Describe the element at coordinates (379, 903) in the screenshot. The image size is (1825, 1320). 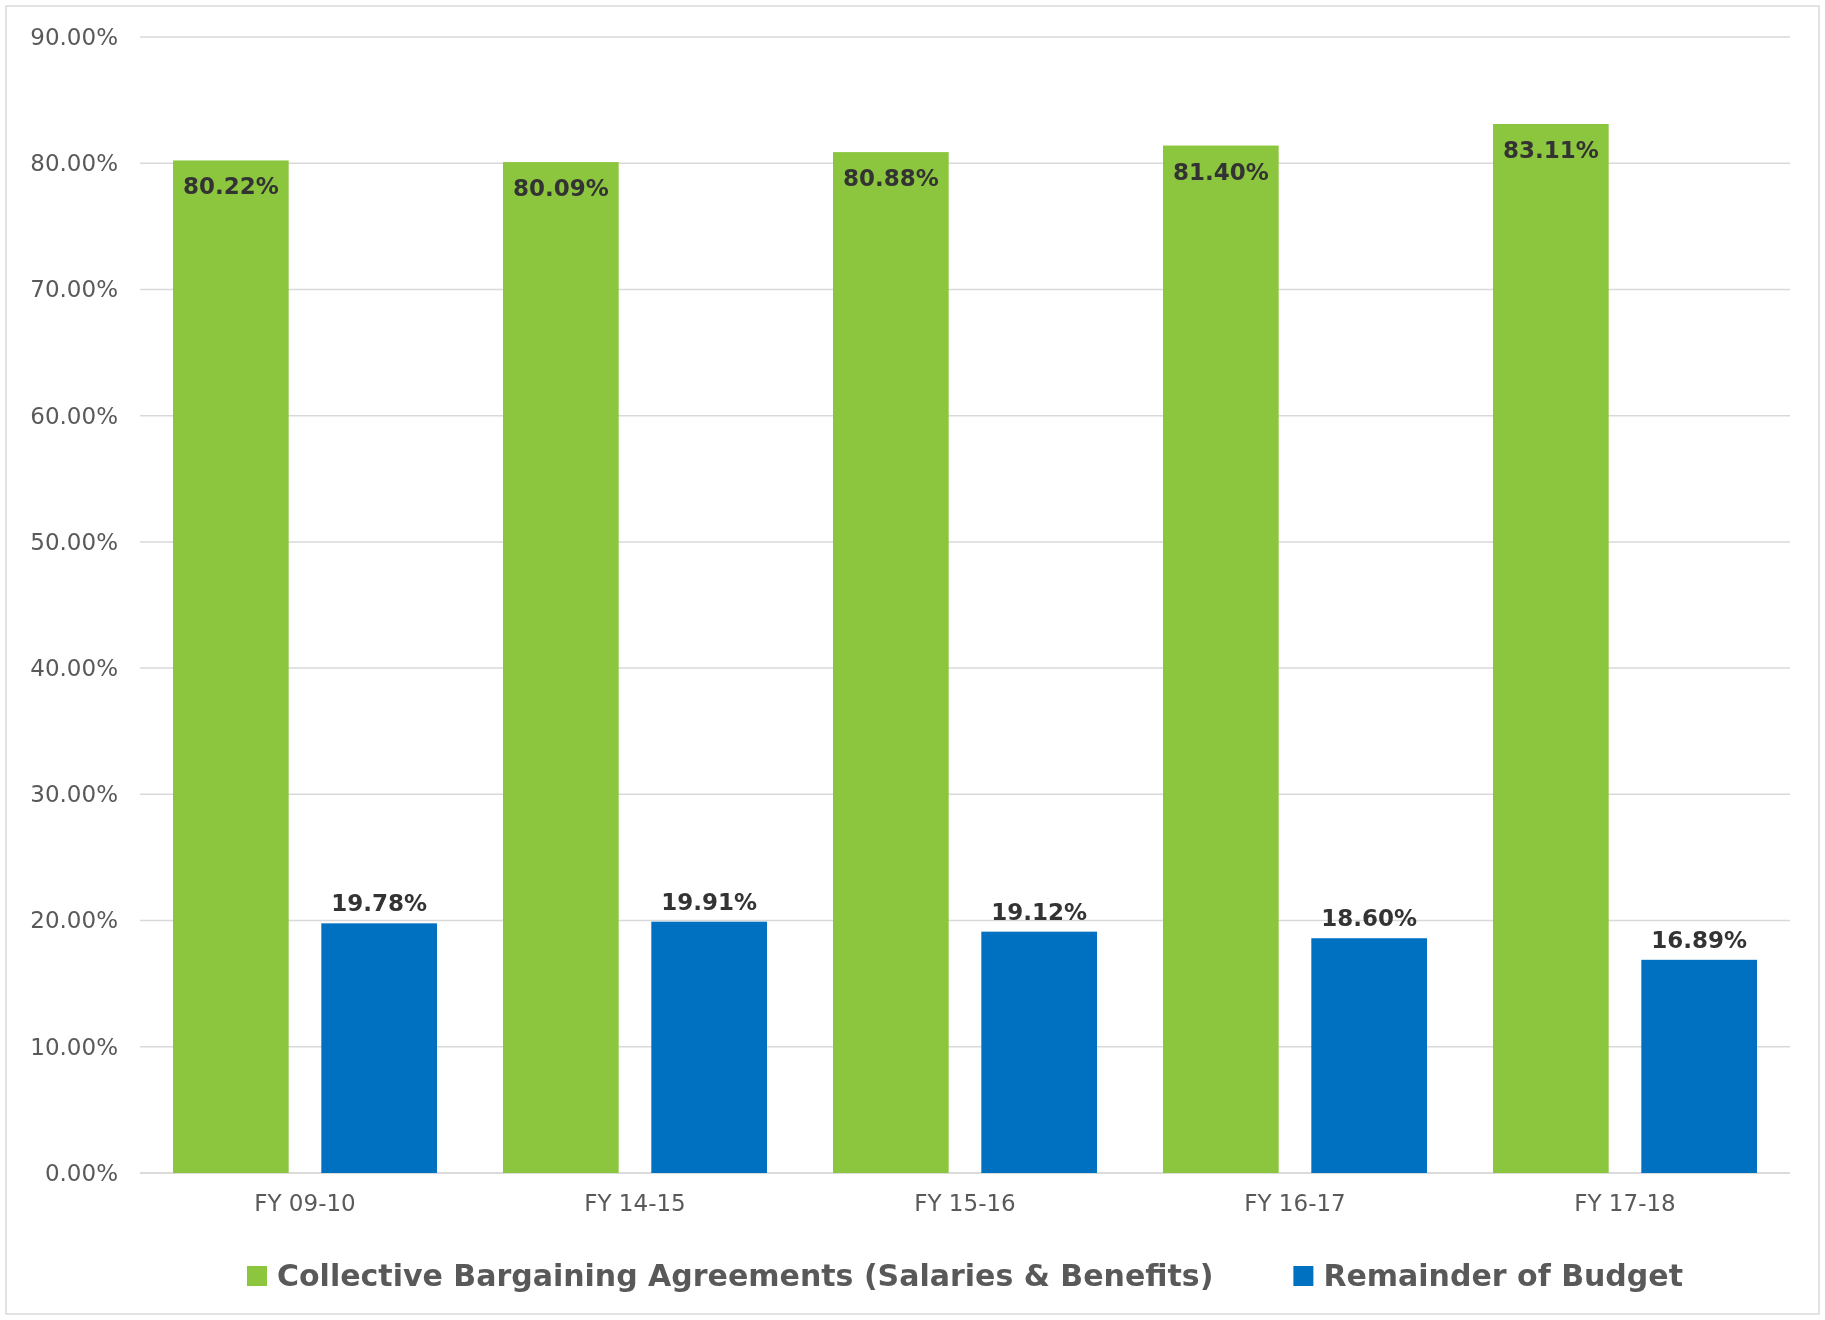
I see `data-label: 19.78%` at that location.